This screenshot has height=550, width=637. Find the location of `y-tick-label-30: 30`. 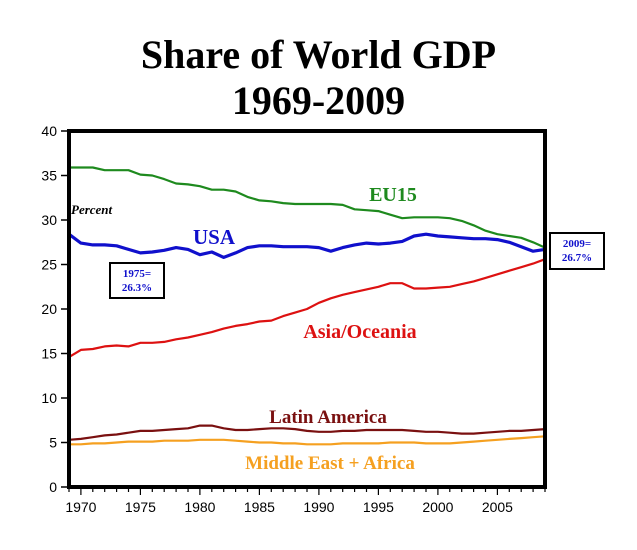

y-tick-label-30: 30 is located at coordinates (49, 220).